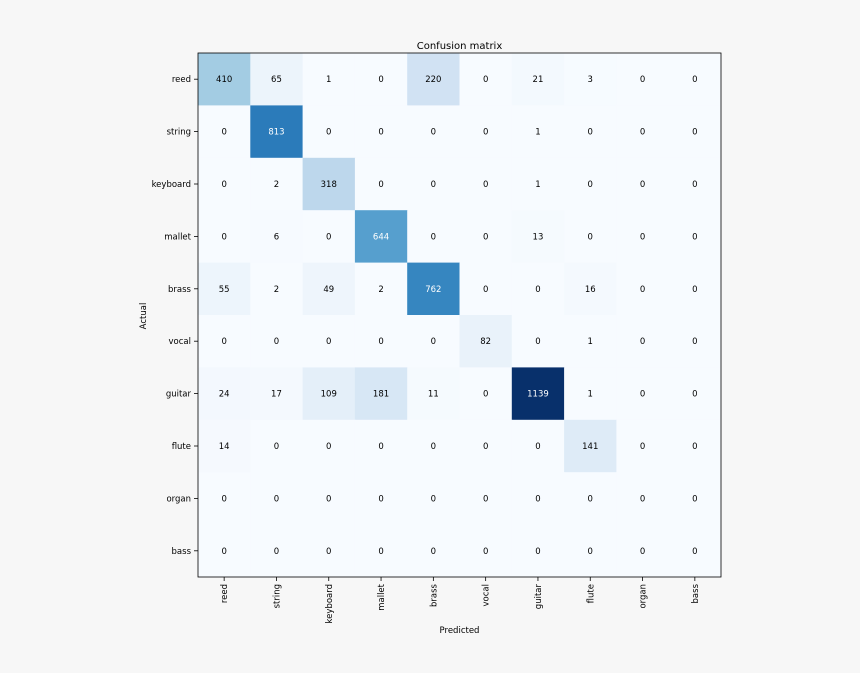 The image size is (860, 673). I want to click on x-tick-label: guitar, so click(539, 597).